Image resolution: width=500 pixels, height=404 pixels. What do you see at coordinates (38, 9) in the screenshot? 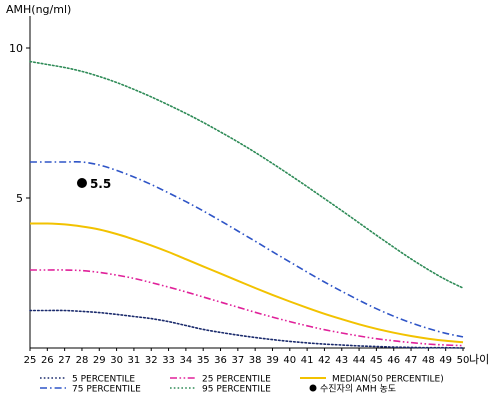
I see `y-axis-label: AMH(ng/ml)` at bounding box center [38, 9].